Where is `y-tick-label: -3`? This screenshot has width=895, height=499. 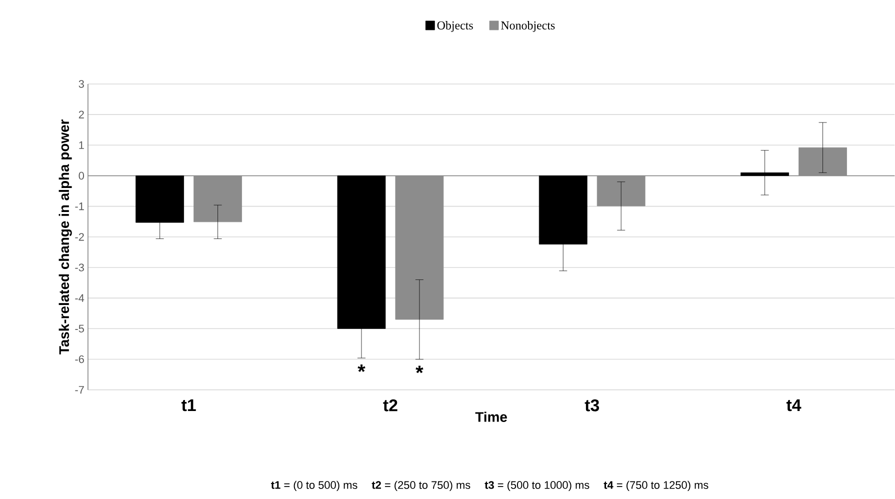 y-tick-label: -3 is located at coordinates (79, 268).